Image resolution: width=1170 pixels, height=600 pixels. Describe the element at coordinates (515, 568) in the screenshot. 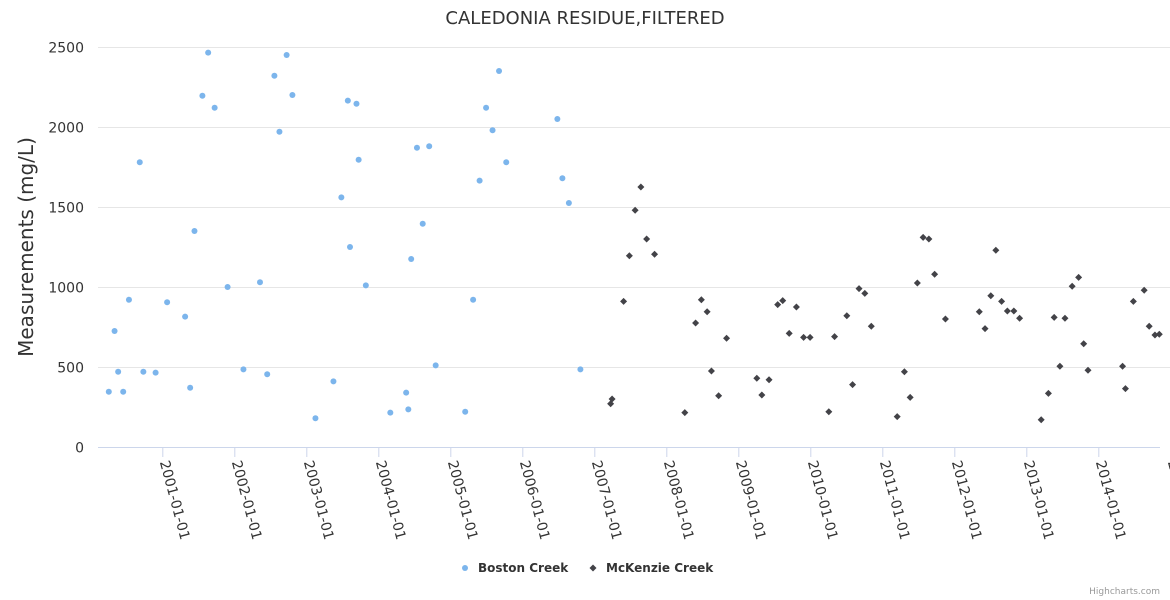

I see `legend-item-boston-creek: Boston Creek` at that location.